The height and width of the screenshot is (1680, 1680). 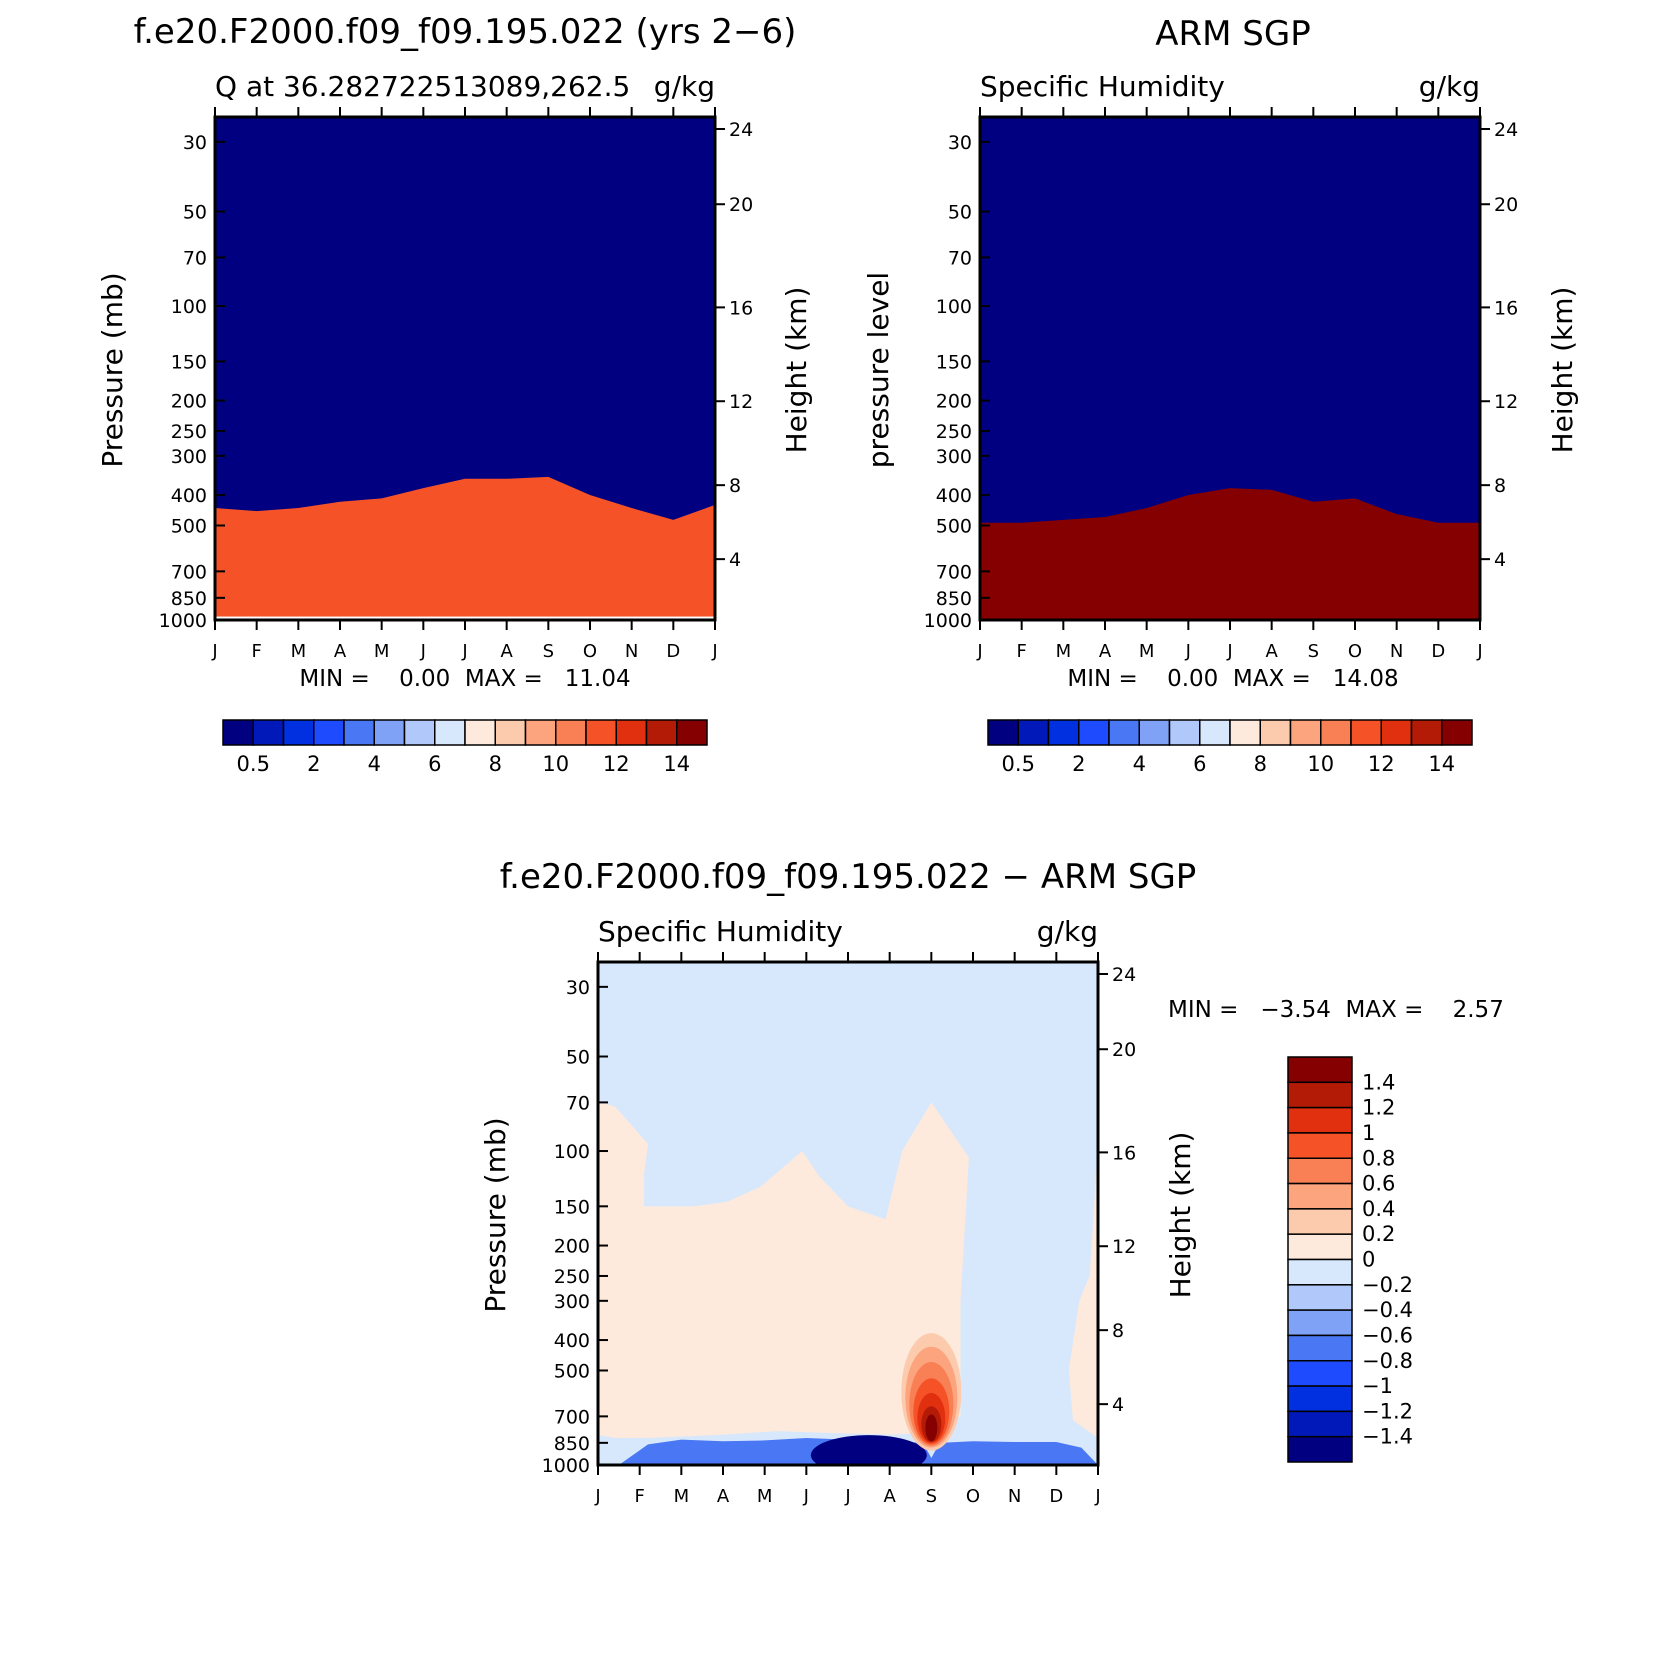 What do you see at coordinates (673, 651) in the screenshot?
I see `x-tick-label: D` at bounding box center [673, 651].